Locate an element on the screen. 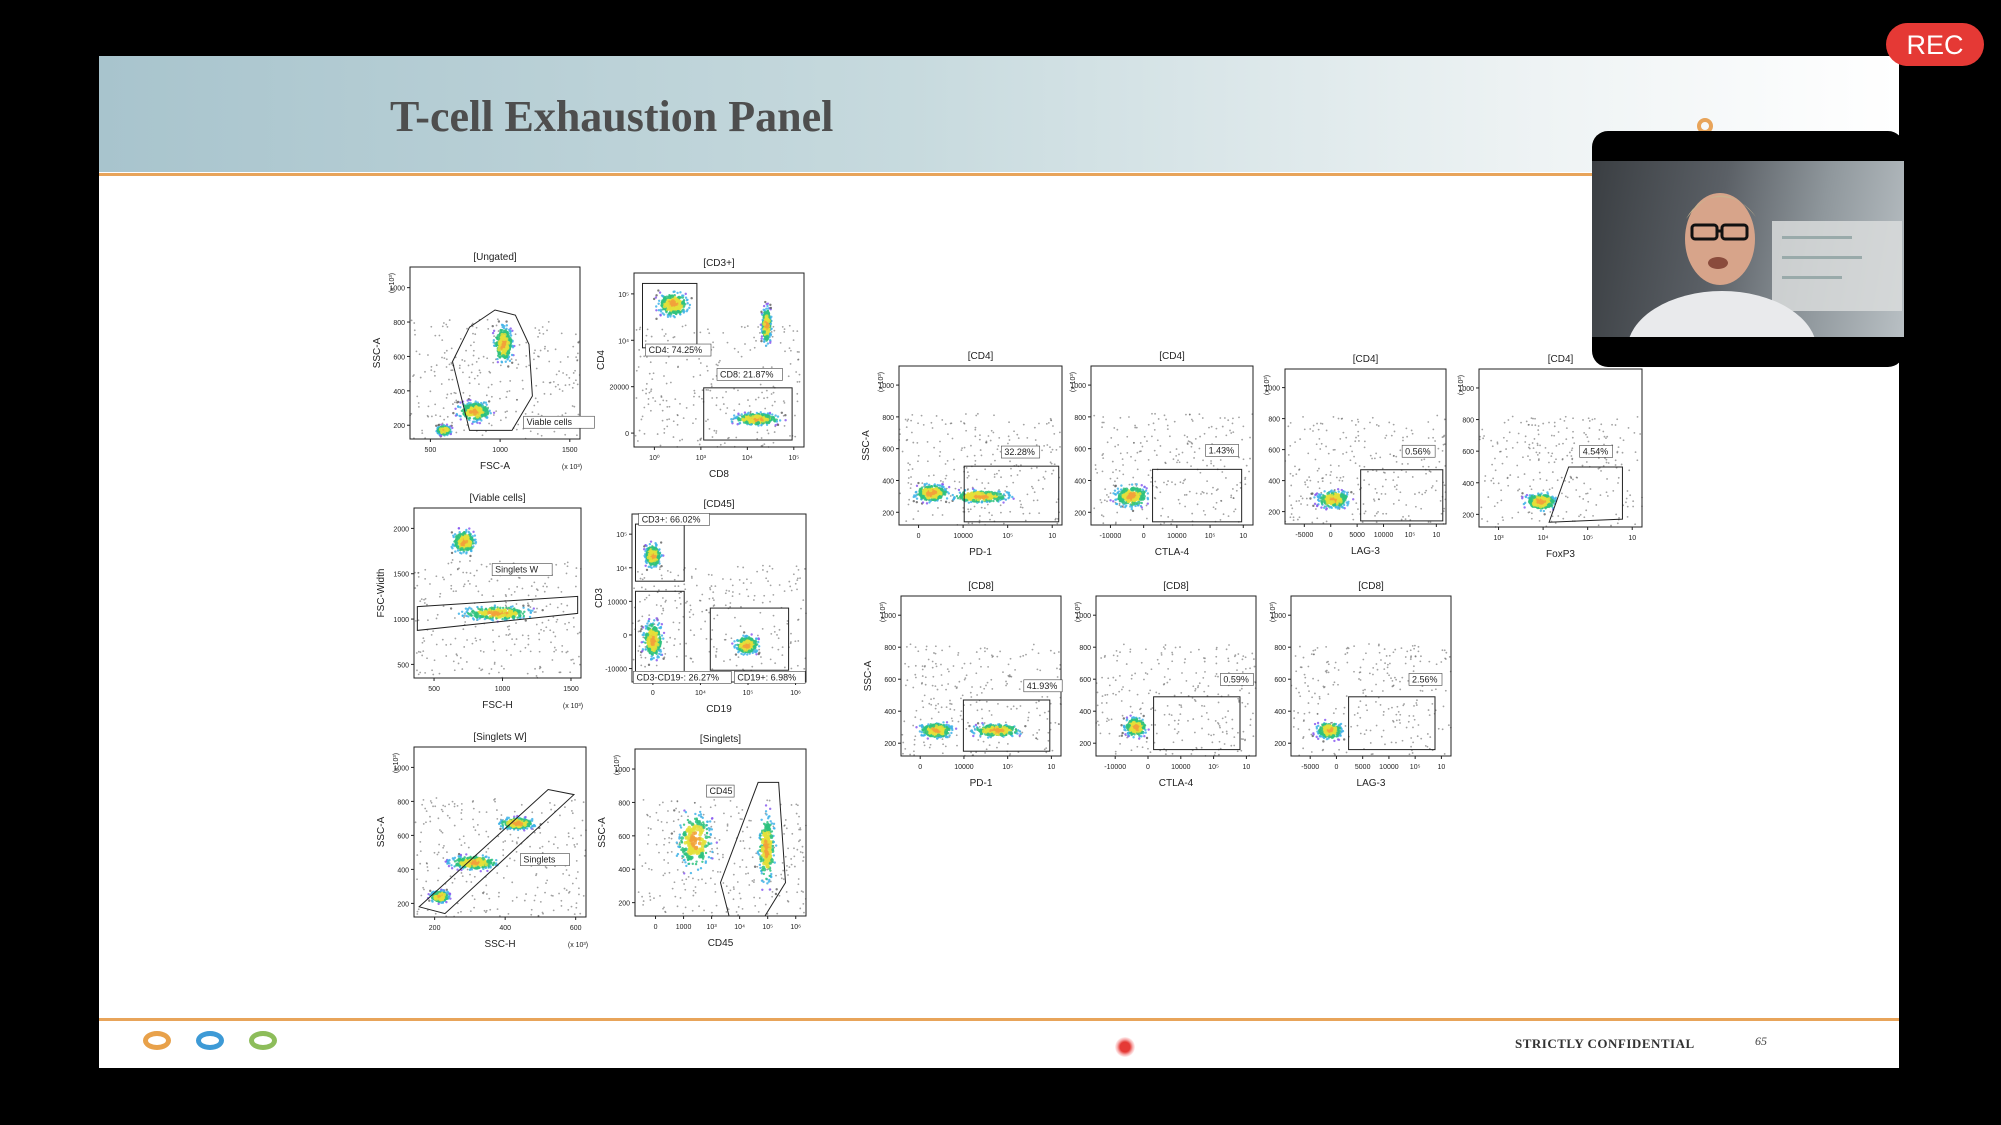  gate-label: 1.43% is located at coordinates (1222, 450).